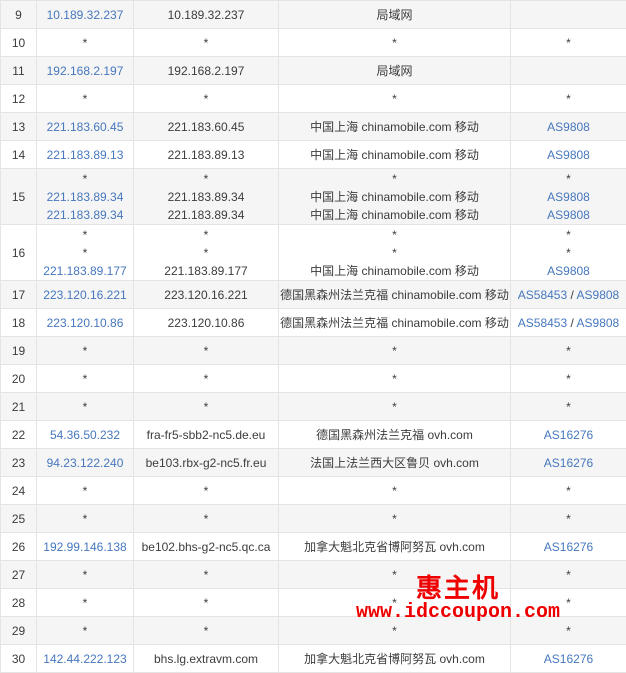 Image resolution: width=626 pixels, height=673 pixels. Describe the element at coordinates (18, 322) in the screenshot. I see `hop-cell: 18` at that location.